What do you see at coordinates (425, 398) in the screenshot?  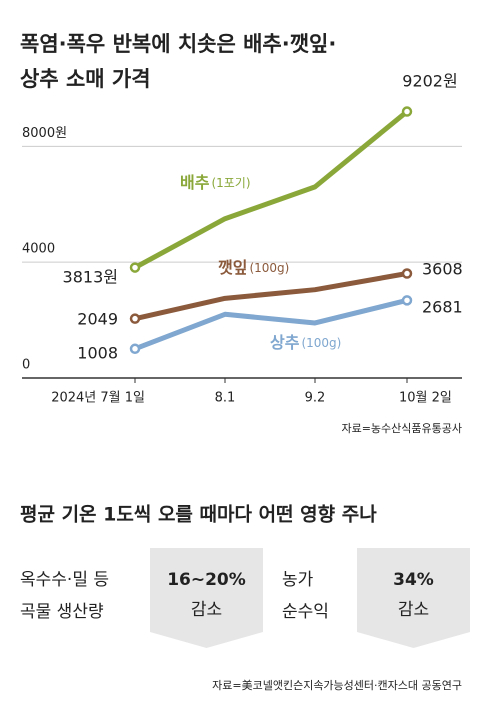 I see `x-tick-label: 10월 2일` at bounding box center [425, 398].